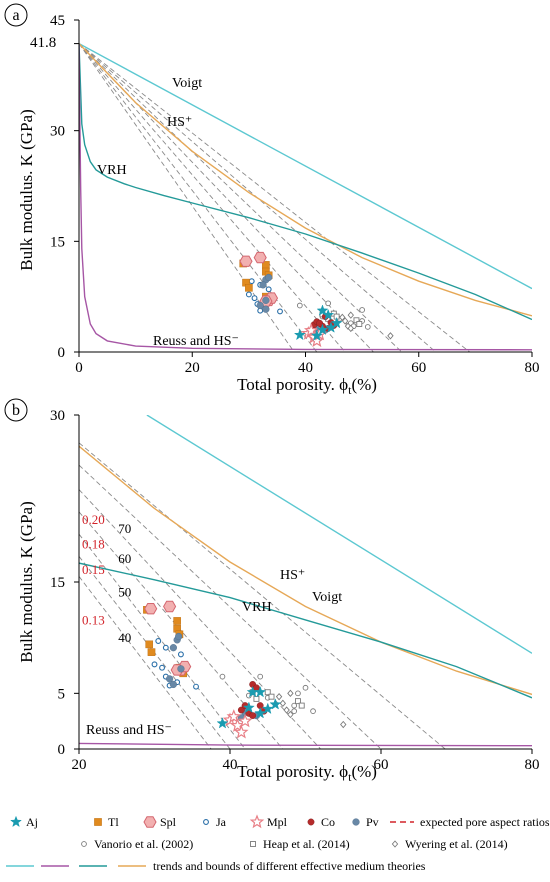 The width and height of the screenshot is (550, 882). Describe the element at coordinates (305, 368) in the screenshot. I see `a-xtick-label-40: 40` at that location.